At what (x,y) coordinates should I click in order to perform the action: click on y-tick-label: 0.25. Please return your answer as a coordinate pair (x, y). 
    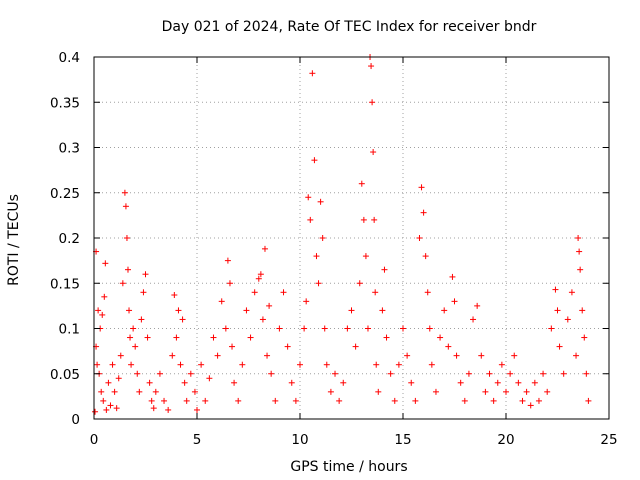
    Looking at the image, I should click on (65, 194).